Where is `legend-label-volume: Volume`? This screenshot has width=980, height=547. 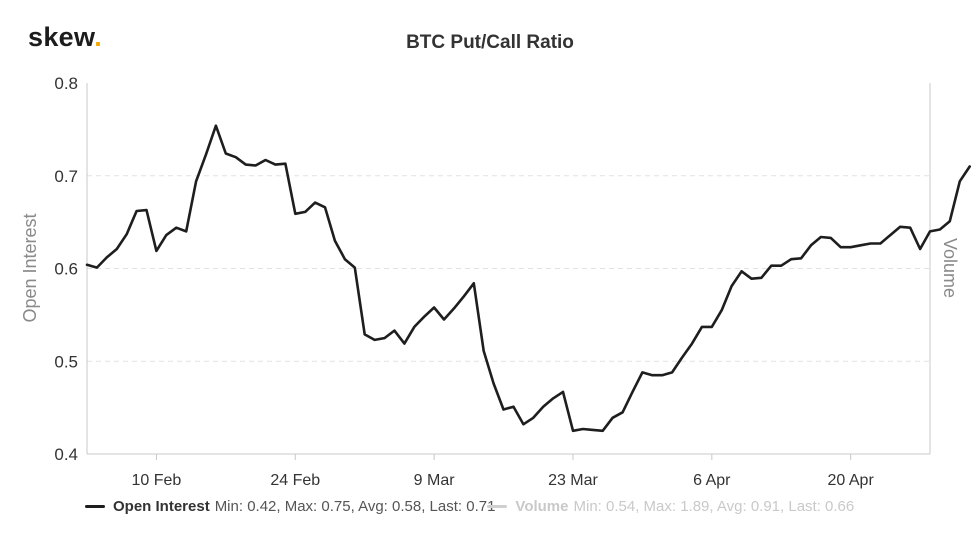
legend-label-volume: Volume is located at coordinates (542, 506).